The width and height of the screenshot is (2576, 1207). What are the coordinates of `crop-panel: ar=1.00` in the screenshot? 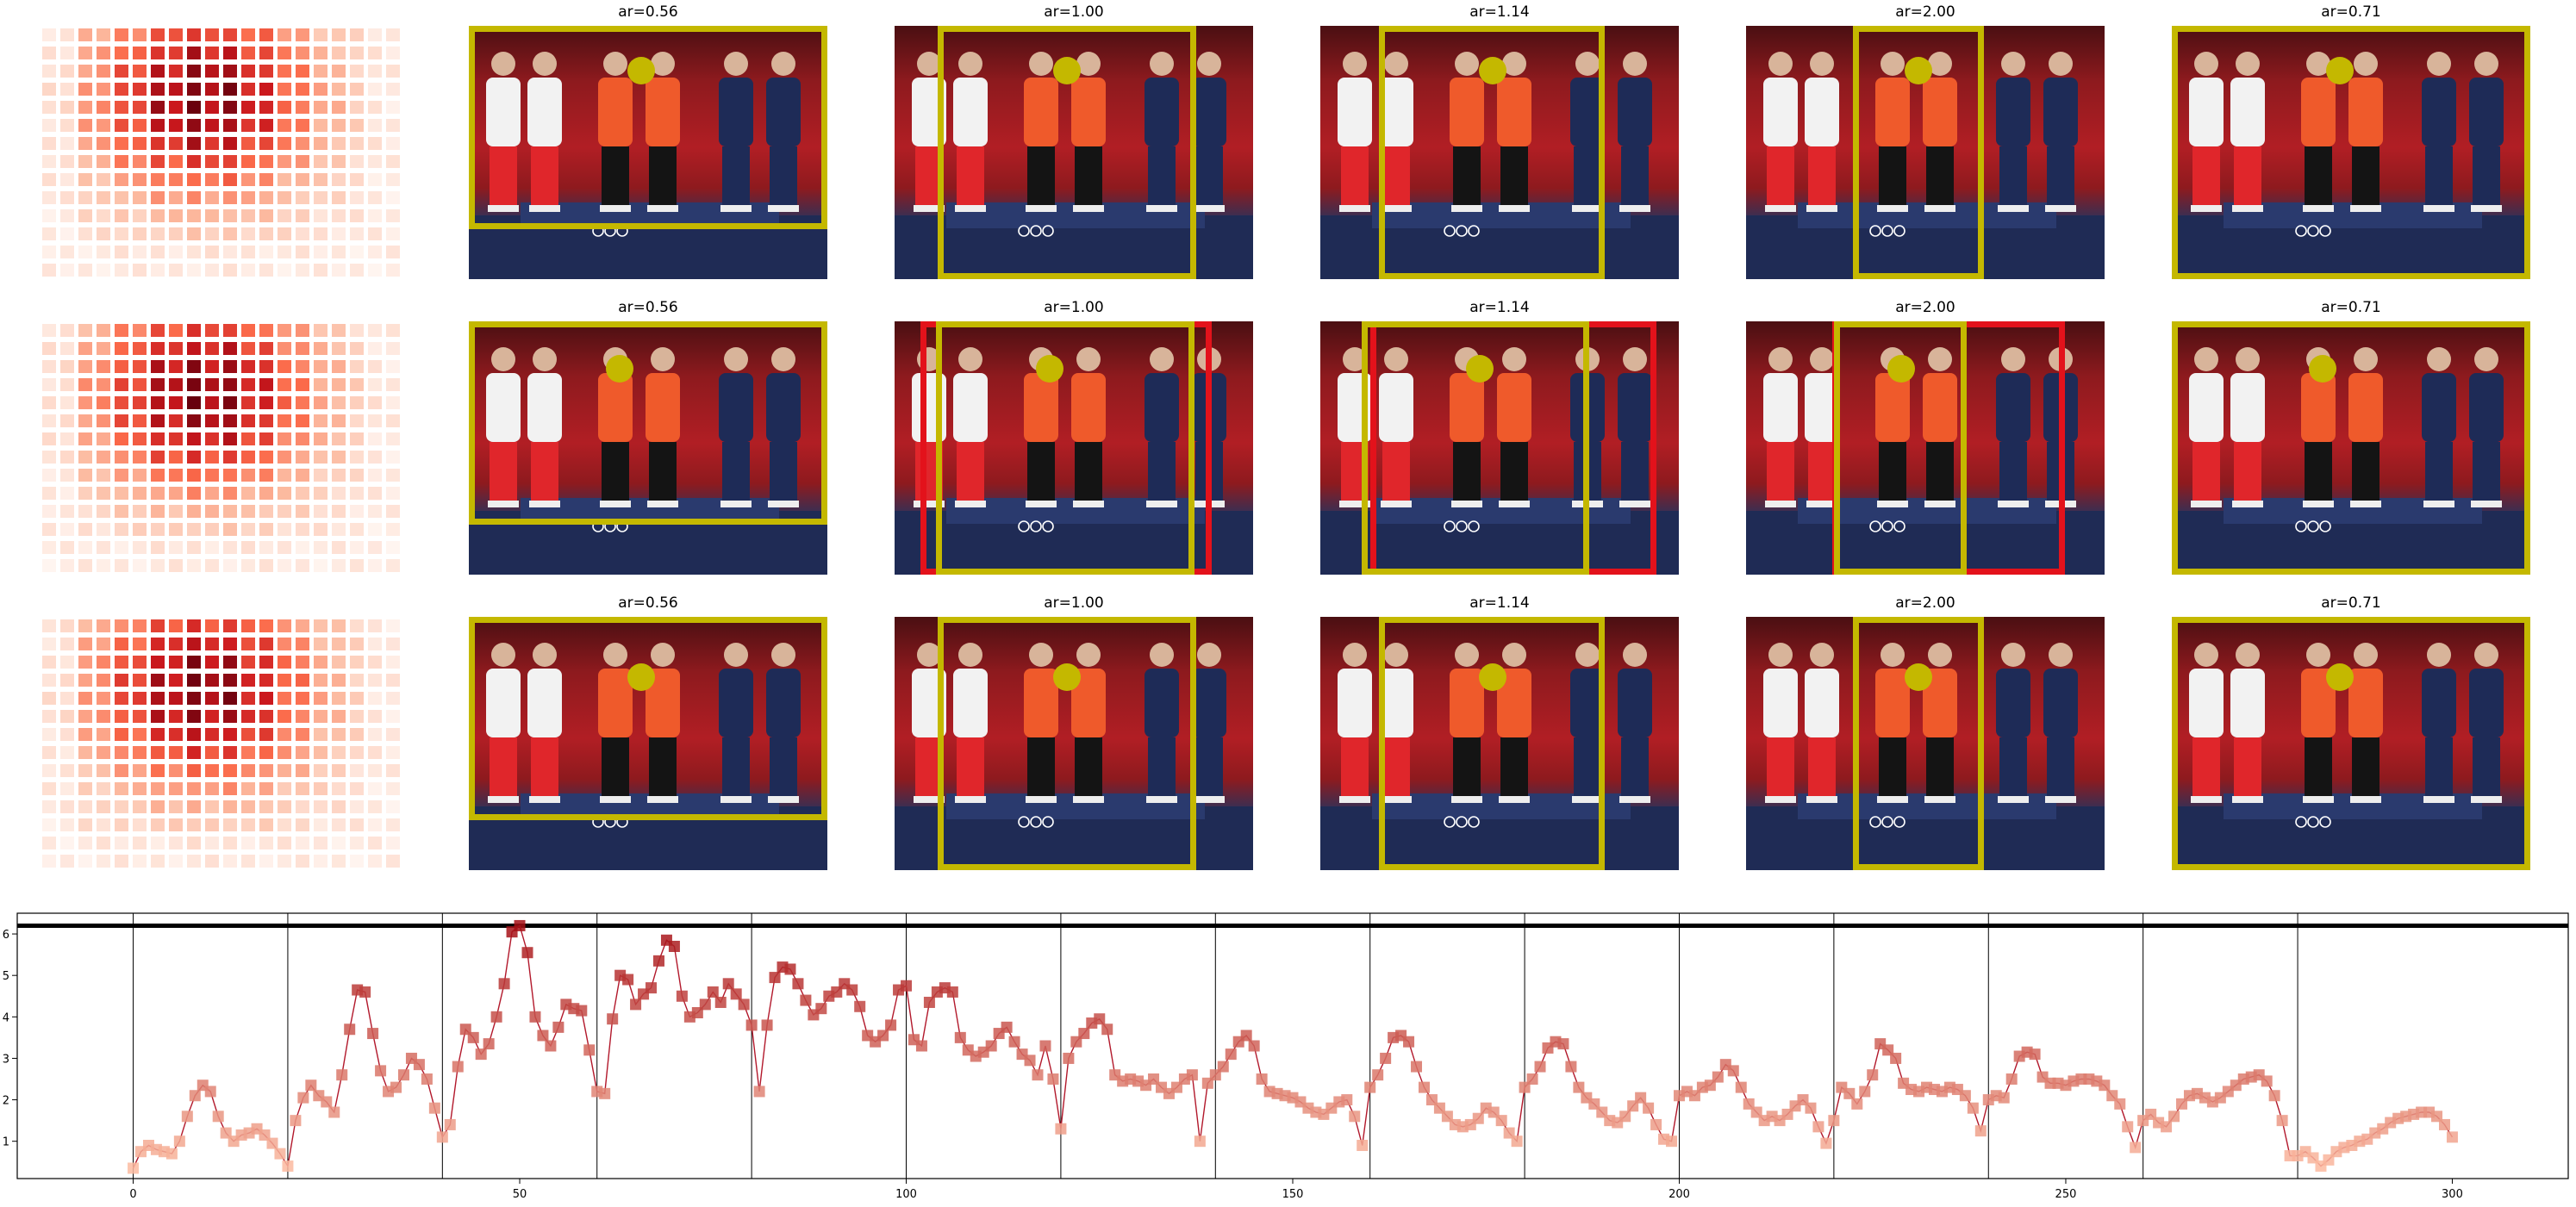 It's located at (1074, 732).